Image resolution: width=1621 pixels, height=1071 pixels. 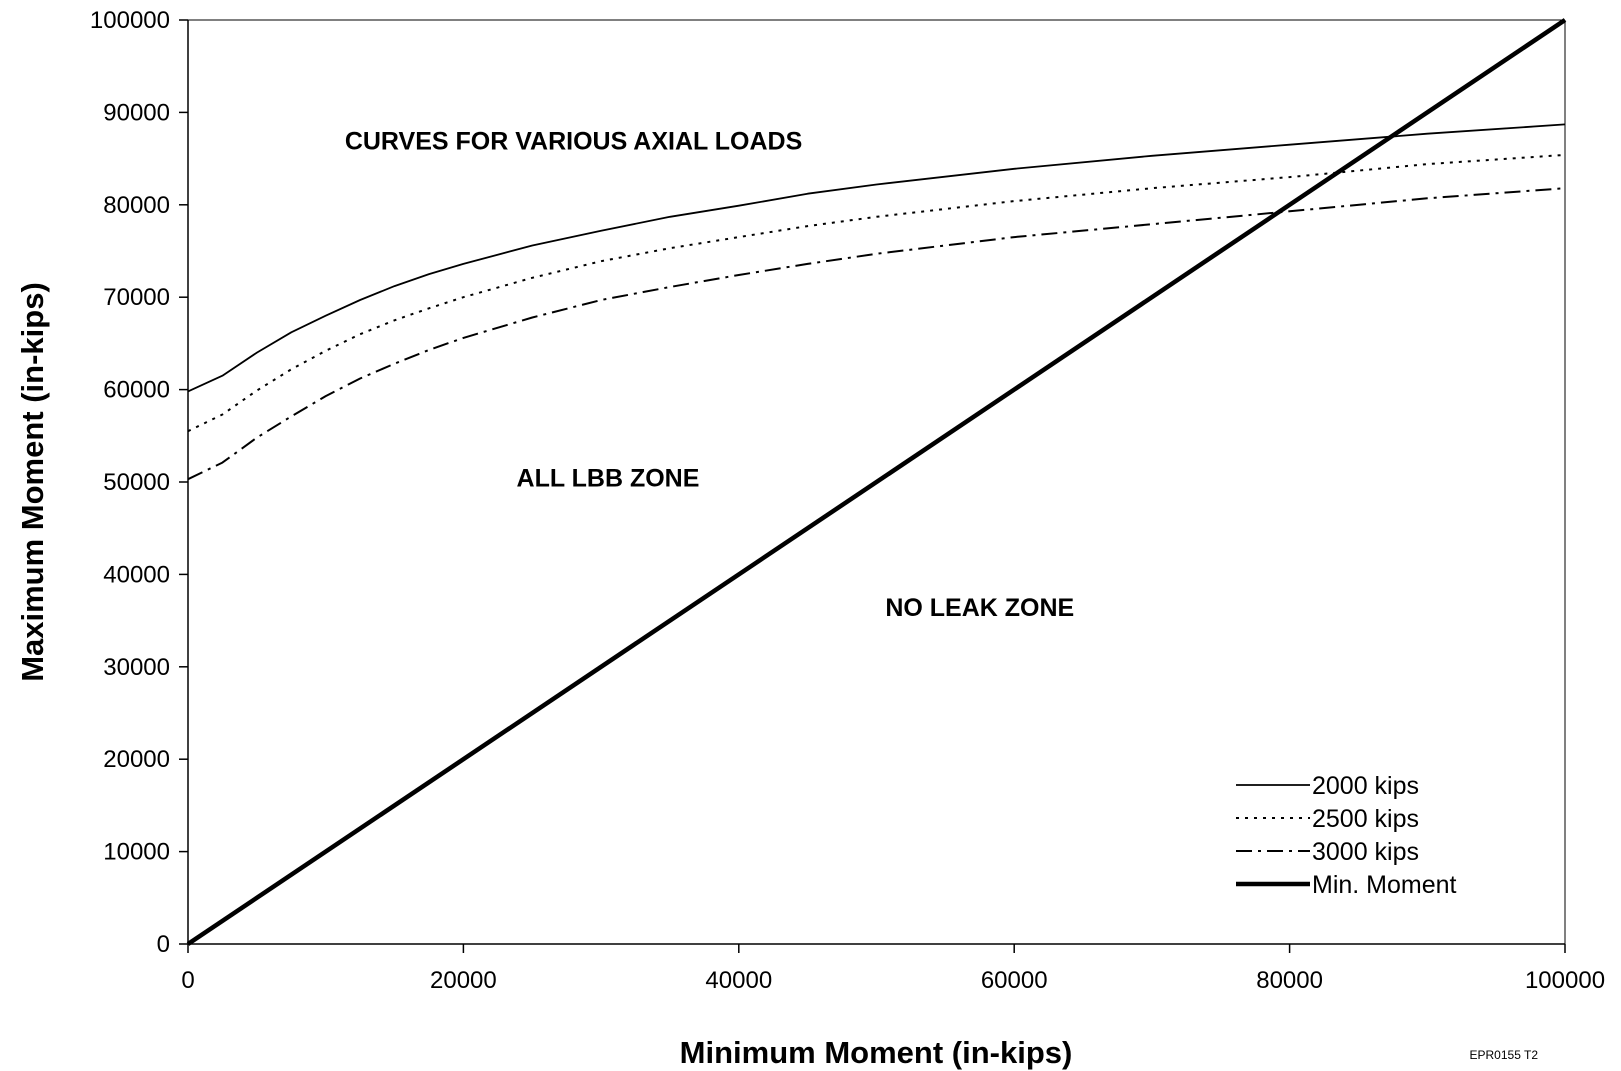 What do you see at coordinates (130, 20) in the screenshot?
I see `y-tick-label: 100000` at bounding box center [130, 20].